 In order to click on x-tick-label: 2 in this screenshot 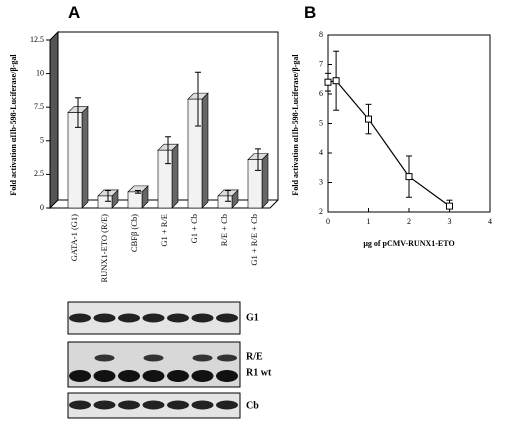, I will do `click(409, 221)`.